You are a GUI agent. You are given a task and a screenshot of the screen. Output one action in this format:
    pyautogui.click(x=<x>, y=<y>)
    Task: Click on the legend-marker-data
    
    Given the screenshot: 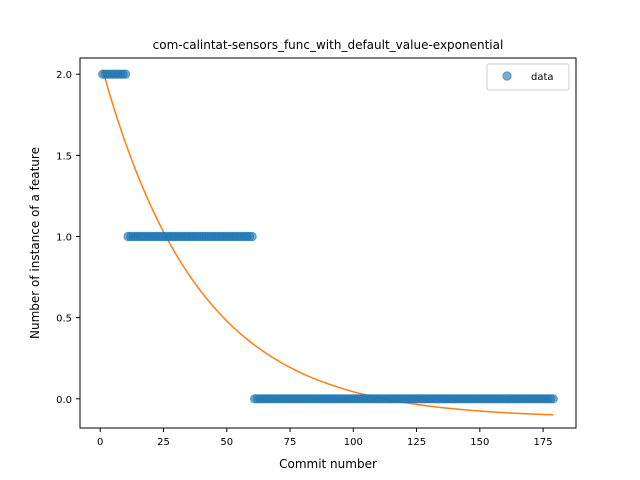 What is the action you would take?
    pyautogui.click(x=507, y=76)
    